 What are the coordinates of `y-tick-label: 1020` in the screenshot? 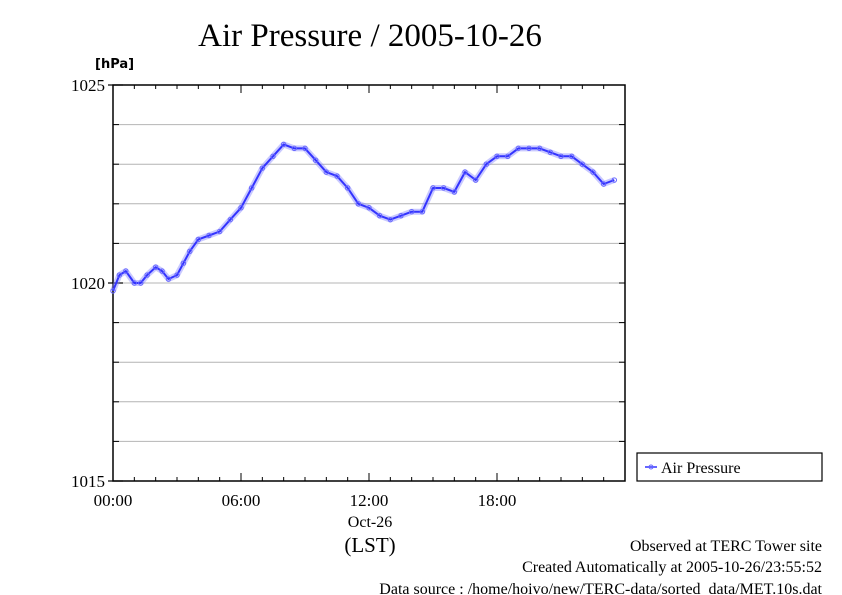 It's located at (88, 283).